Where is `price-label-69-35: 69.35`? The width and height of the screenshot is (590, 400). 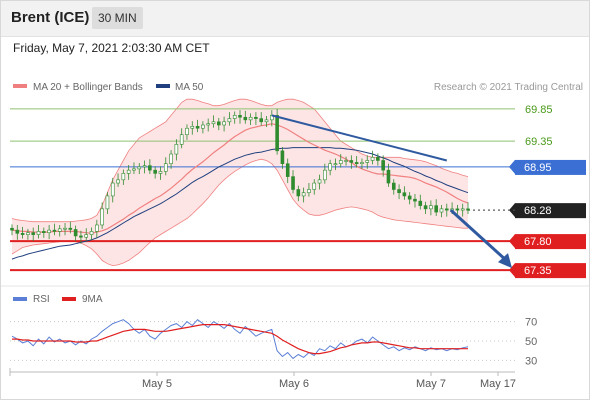 price-label-69-35: 69.35 is located at coordinates (539, 142).